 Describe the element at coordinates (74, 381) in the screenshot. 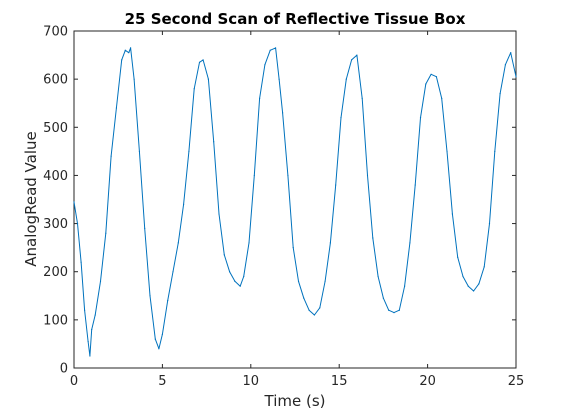

I see `x-tick-label: 0` at that location.